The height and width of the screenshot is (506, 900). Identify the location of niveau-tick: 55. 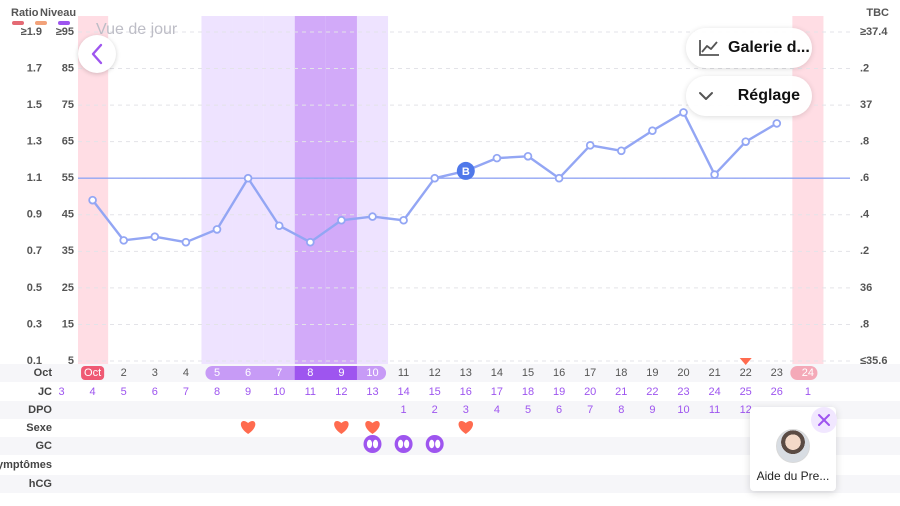
(68, 178).